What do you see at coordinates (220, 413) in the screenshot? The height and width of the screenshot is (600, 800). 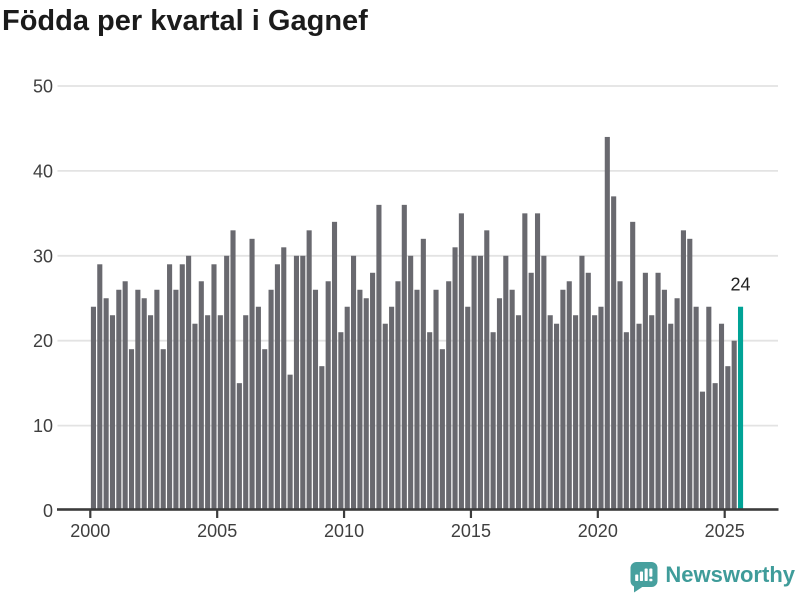 I see `bar-2005-Q1` at bounding box center [220, 413].